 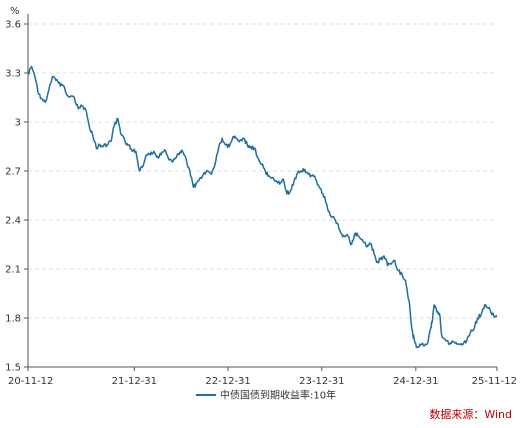 I want to click on x-tick-label: 25-11-12, so click(x=494, y=381).